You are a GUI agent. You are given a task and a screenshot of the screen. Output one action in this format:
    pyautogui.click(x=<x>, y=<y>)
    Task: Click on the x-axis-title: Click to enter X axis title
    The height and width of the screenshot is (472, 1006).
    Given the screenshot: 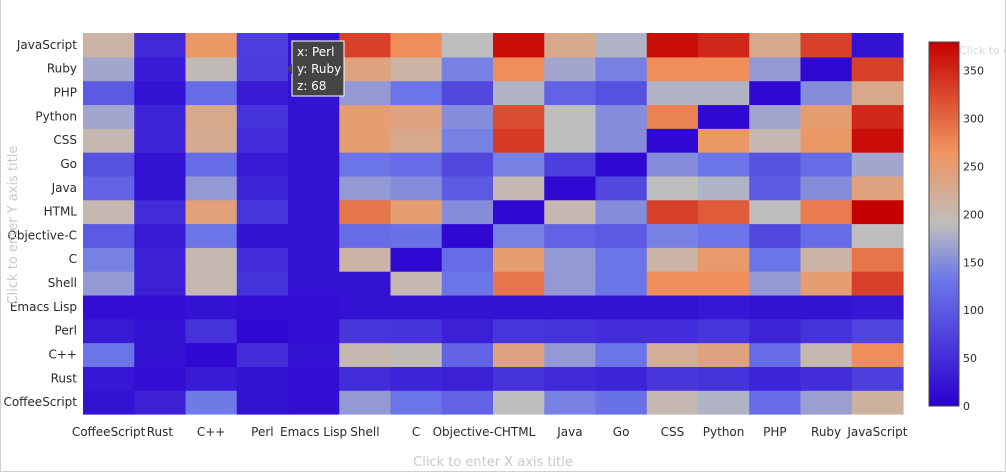 What is the action you would take?
    pyautogui.click(x=493, y=462)
    